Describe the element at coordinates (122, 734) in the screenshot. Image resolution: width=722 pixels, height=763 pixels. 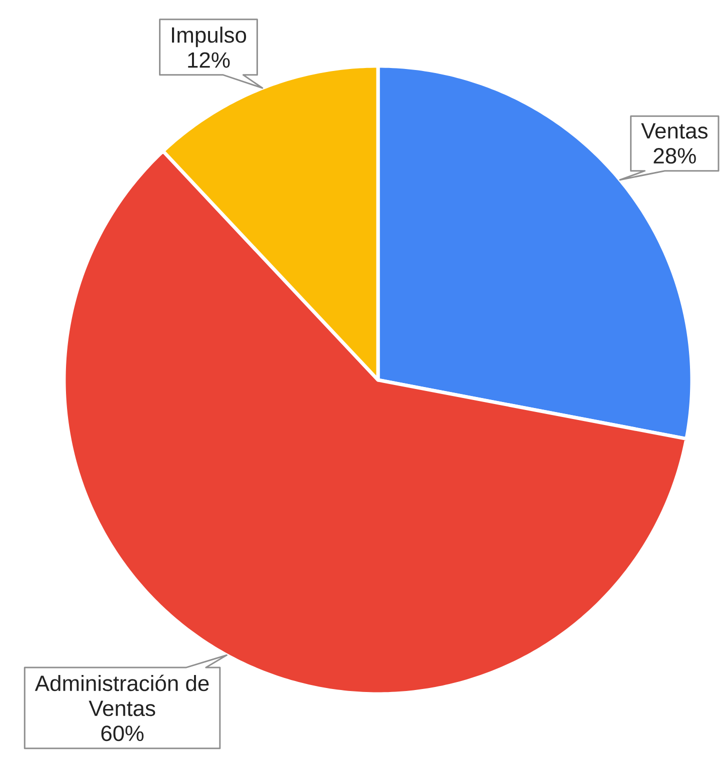
I see `data-label: 60%` at that location.